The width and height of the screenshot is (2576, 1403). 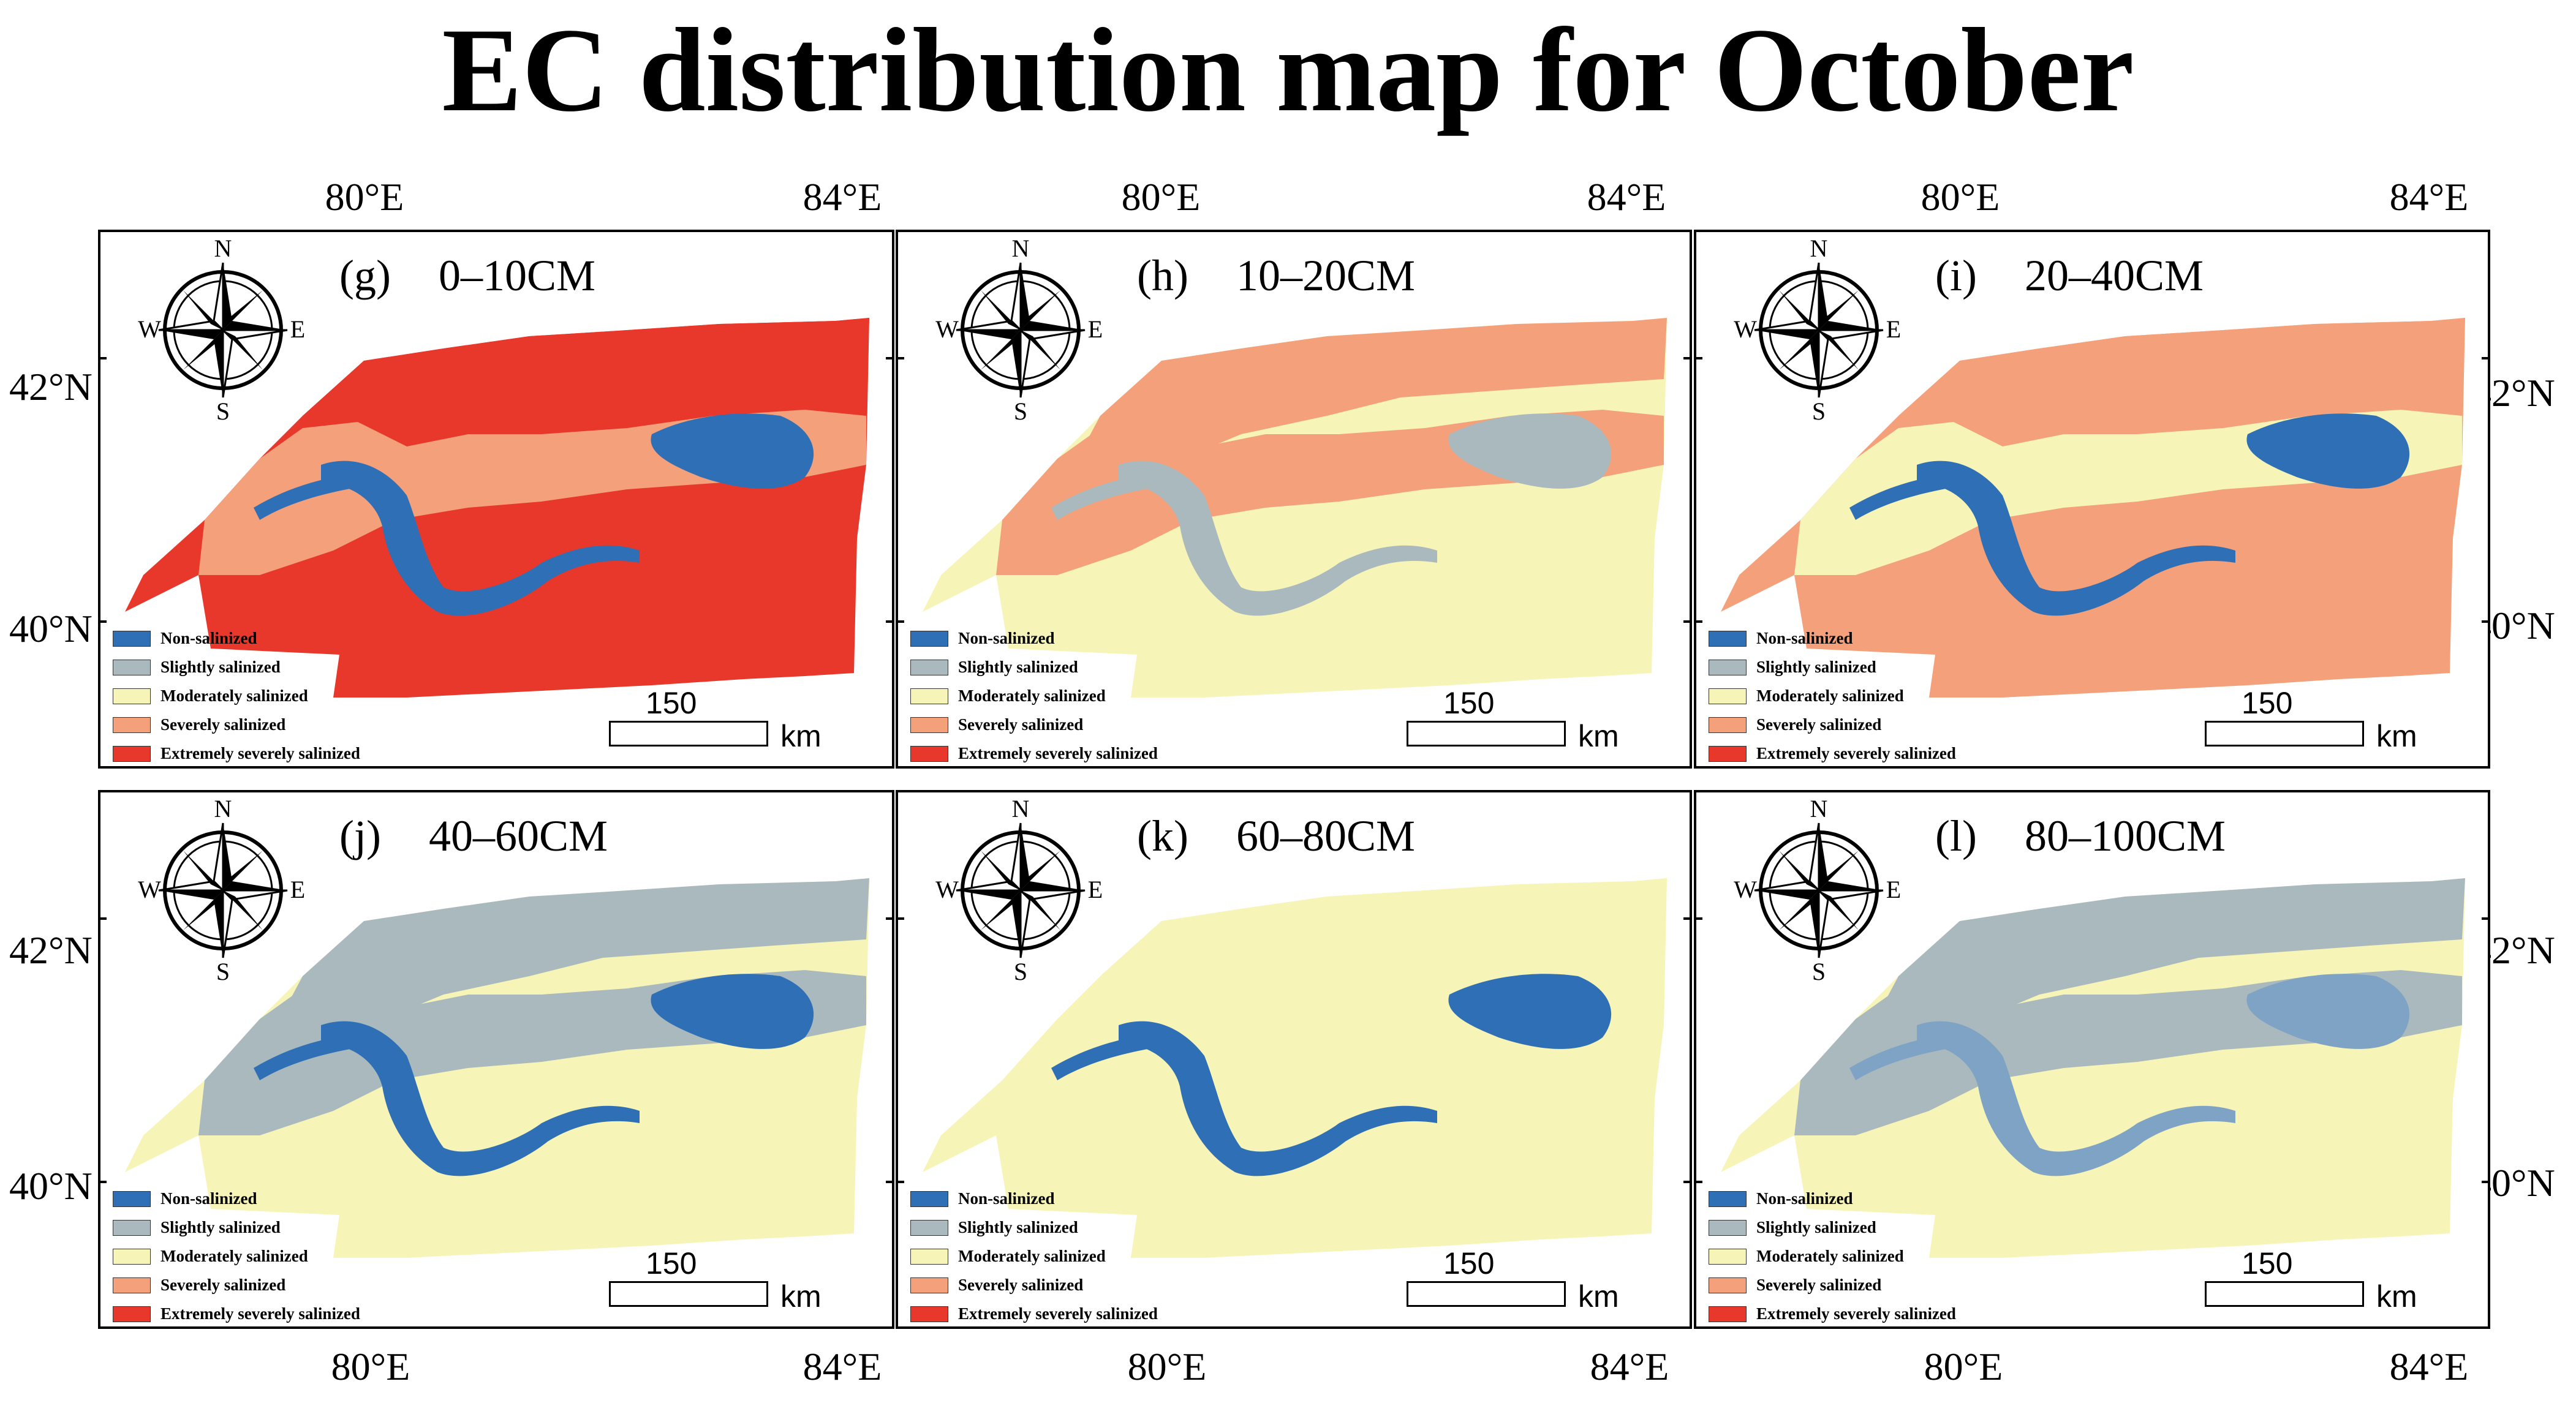 I want to click on lon-label-bottom-3: 80°E, so click(x=1963, y=1366).